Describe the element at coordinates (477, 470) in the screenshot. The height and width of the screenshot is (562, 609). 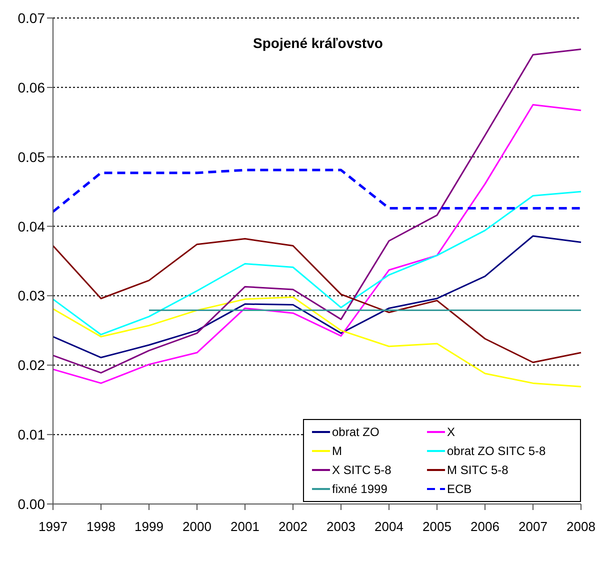
I see `legend-label: M SITC 5-8` at that location.